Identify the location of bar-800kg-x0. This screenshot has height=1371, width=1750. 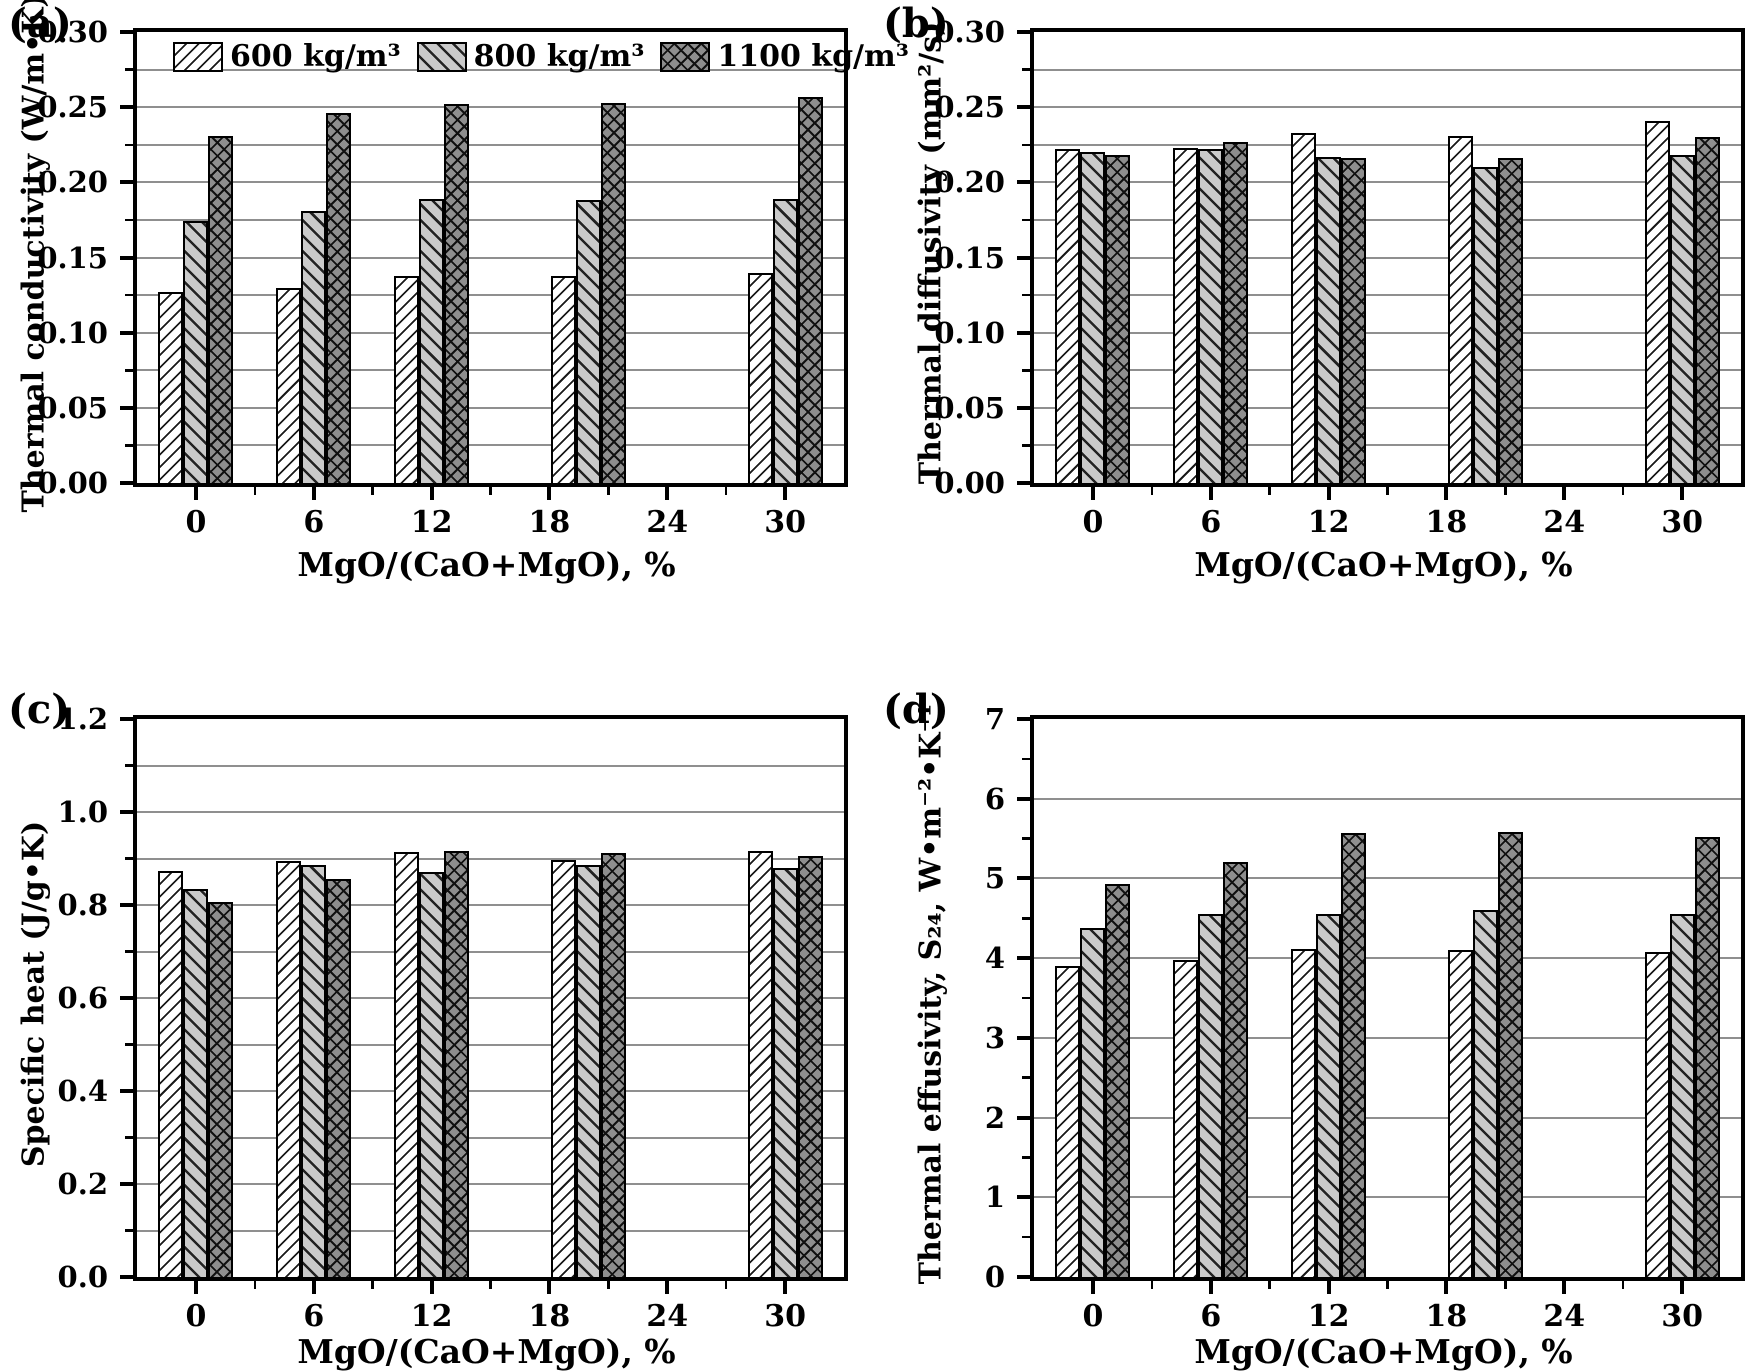
(196, 352).